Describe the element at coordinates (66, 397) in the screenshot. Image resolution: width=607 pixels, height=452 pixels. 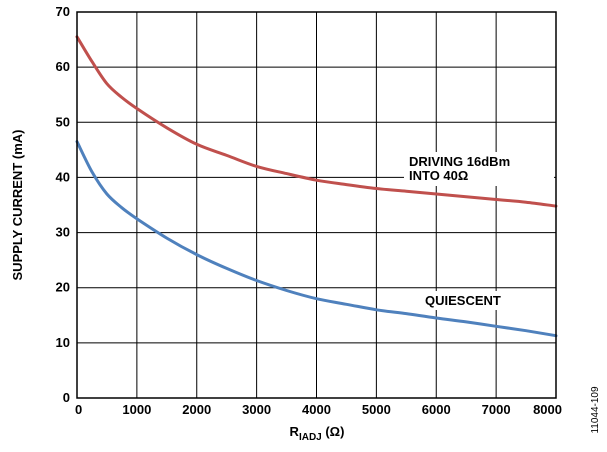
I see `y-tick-label: 0` at that location.